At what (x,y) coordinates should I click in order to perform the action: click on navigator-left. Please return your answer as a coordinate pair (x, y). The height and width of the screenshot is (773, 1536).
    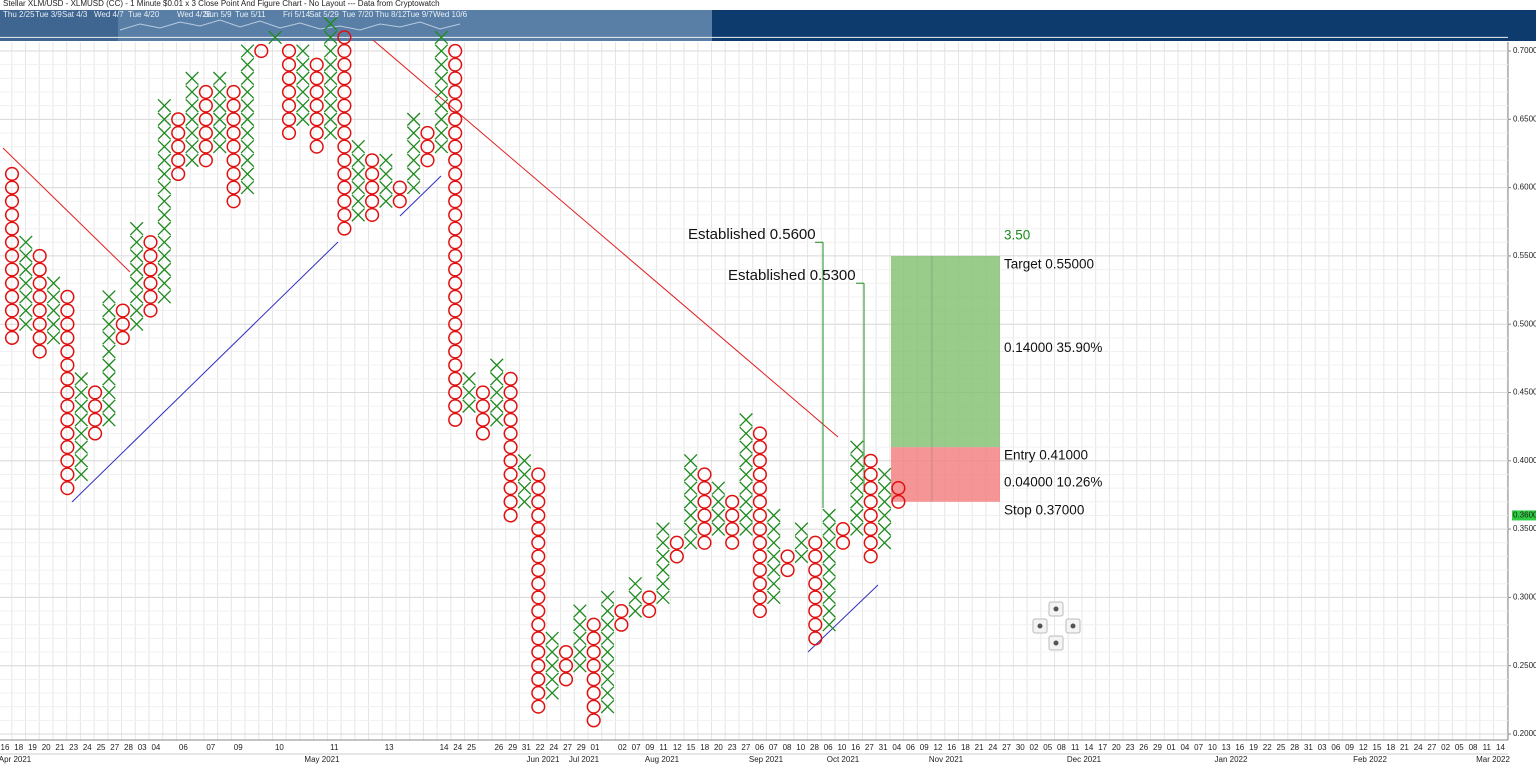
    Looking at the image, I should click on (59, 25).